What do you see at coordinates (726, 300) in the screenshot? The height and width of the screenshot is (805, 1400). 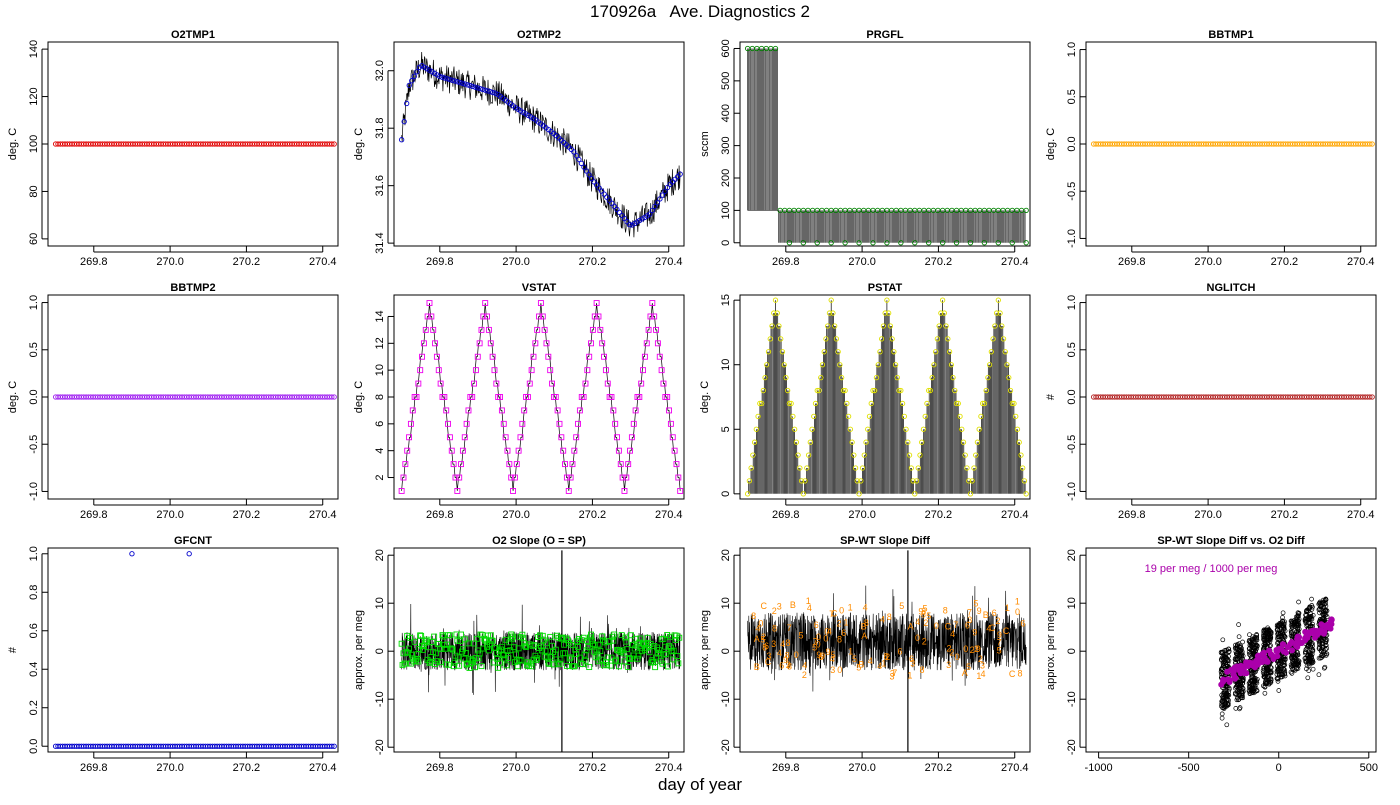 I see `y-tick-label: 15` at bounding box center [726, 300].